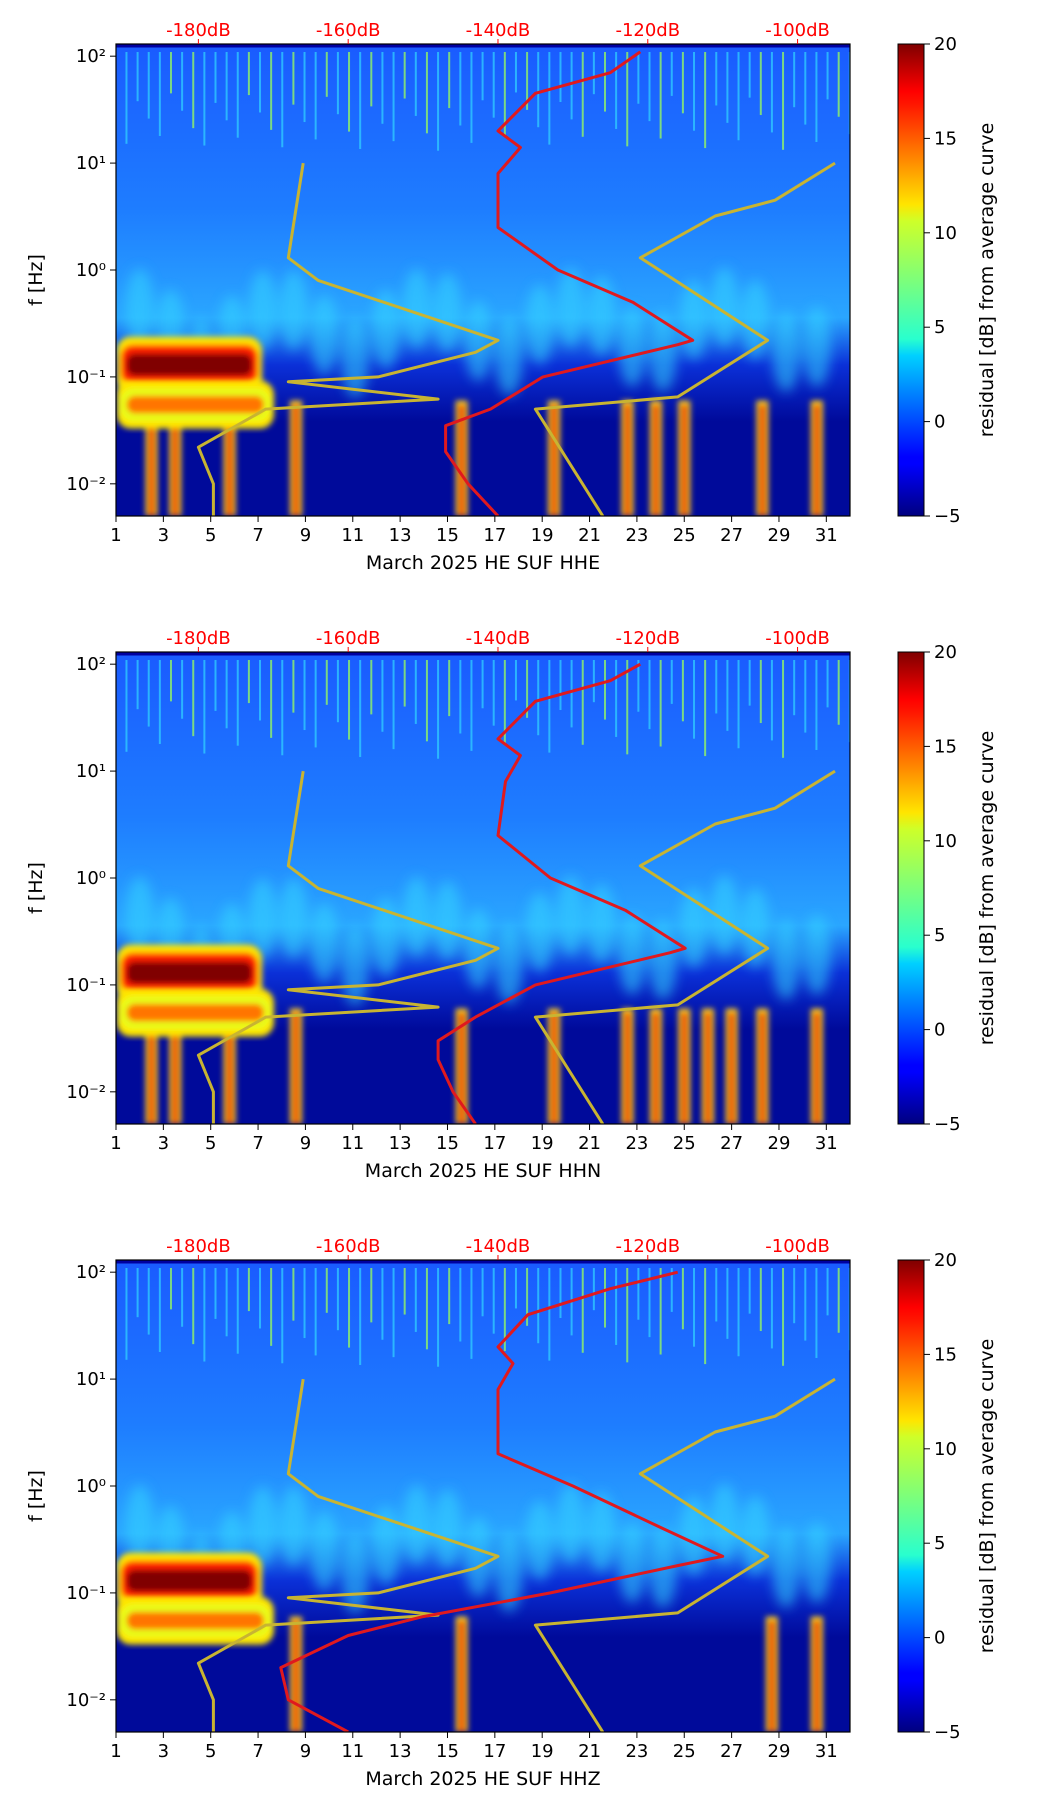 This screenshot has width=1052, height=1806. Describe the element at coordinates (939, 1638) in the screenshot. I see `colorbar-tick-label: 0` at that location.